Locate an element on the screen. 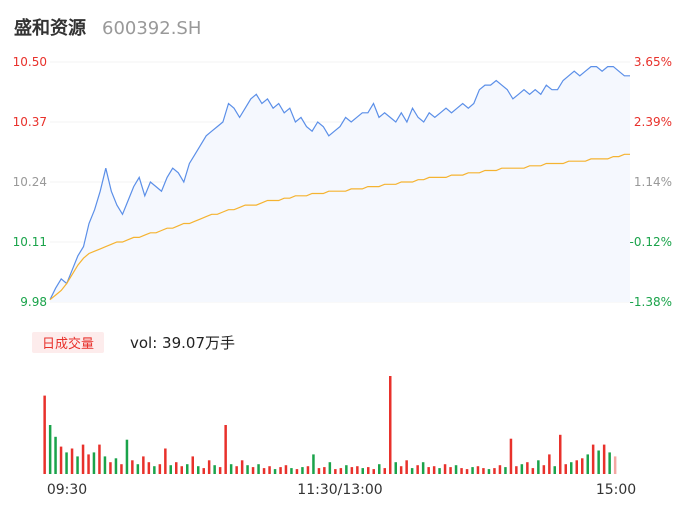 The height and width of the screenshot is (524, 686). stock-code: 600392.SH is located at coordinates (152, 28).